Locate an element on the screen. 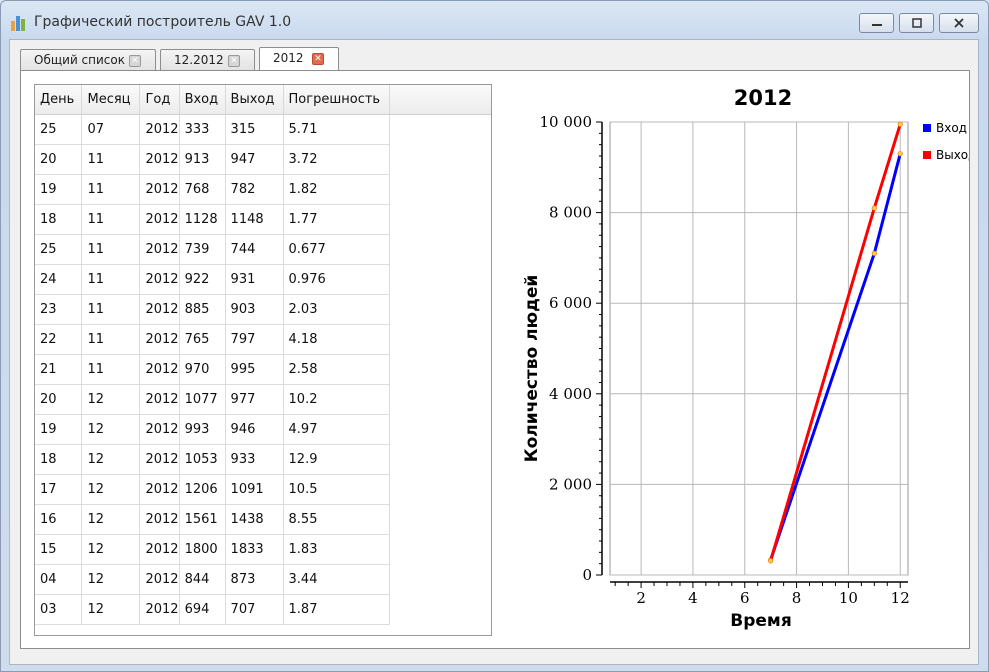 The height and width of the screenshot is (672, 989). table-cell: 993 is located at coordinates (202, 429).